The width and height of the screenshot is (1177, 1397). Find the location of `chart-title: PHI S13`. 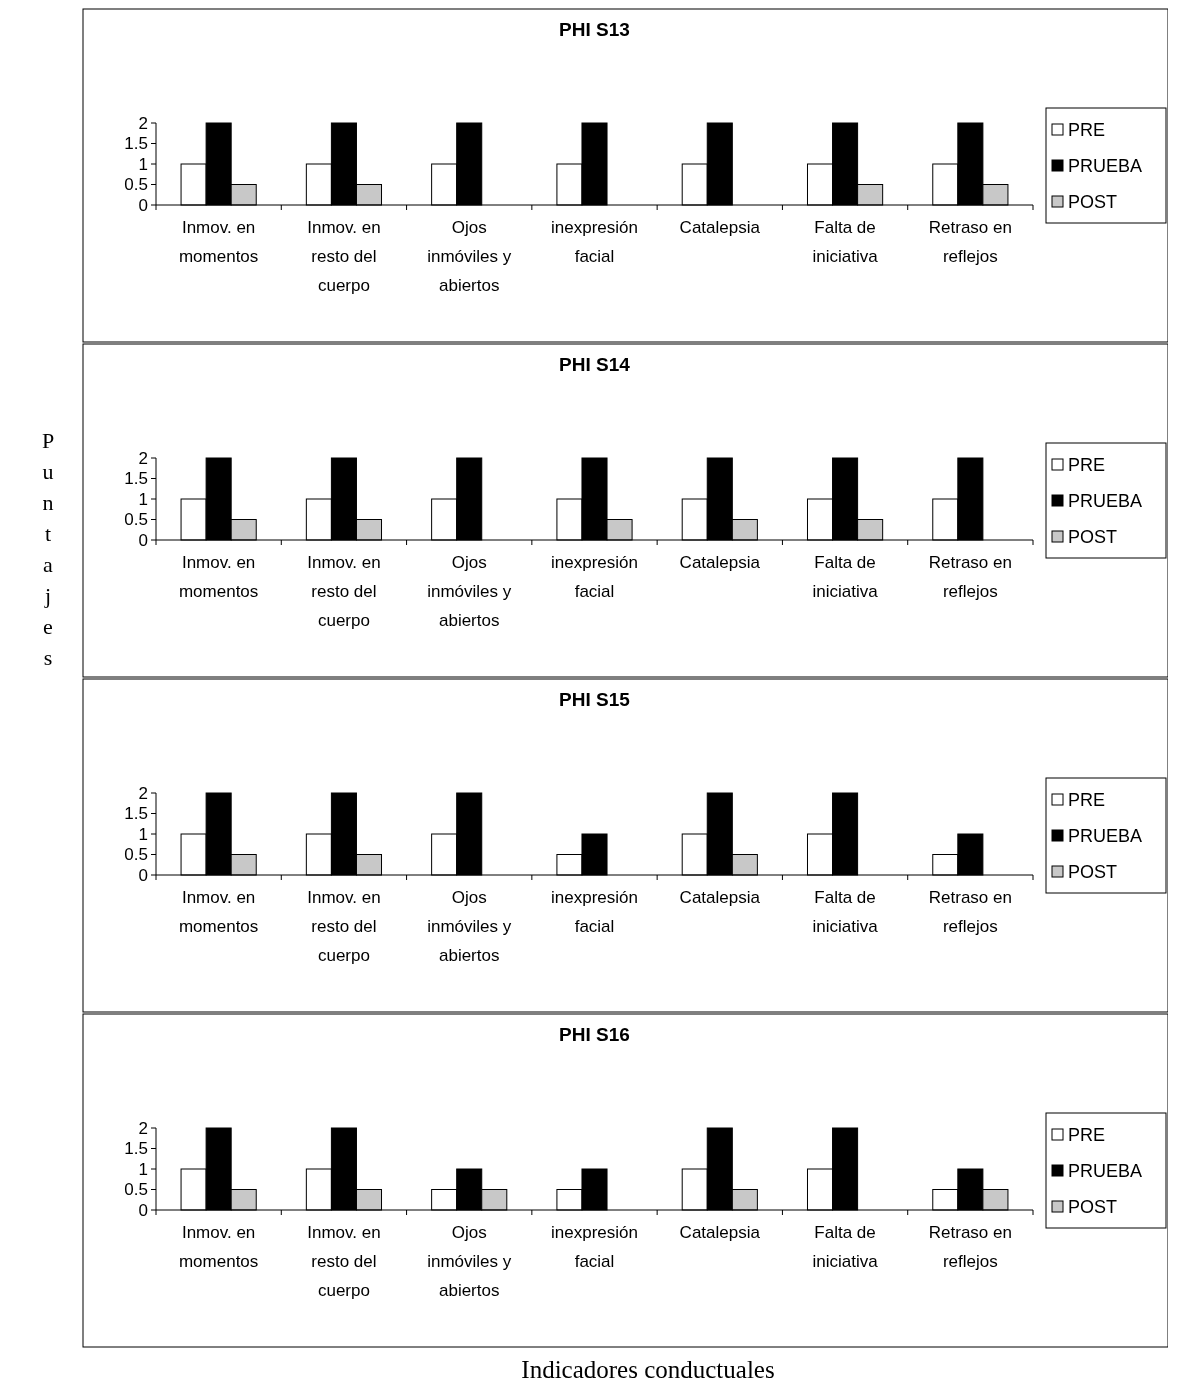

chart-title: PHI S13 is located at coordinates (594, 29).